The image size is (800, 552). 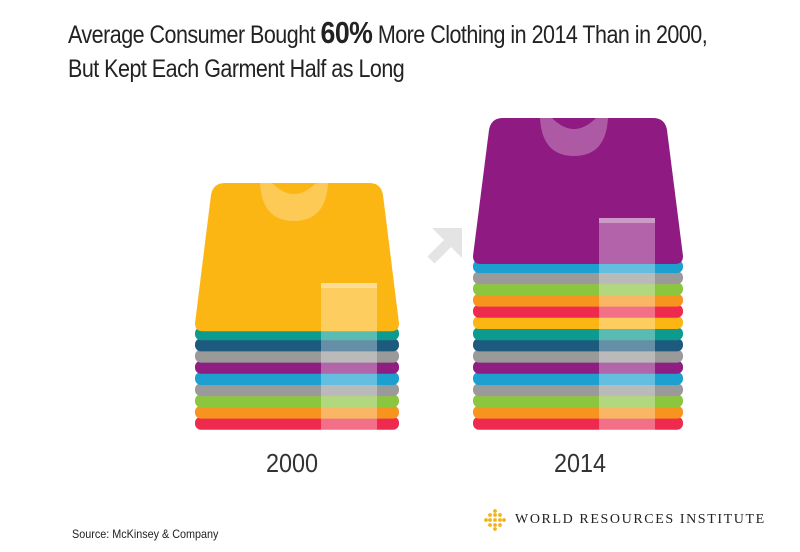 I want to click on stack-2000, so click(x=297, y=306).